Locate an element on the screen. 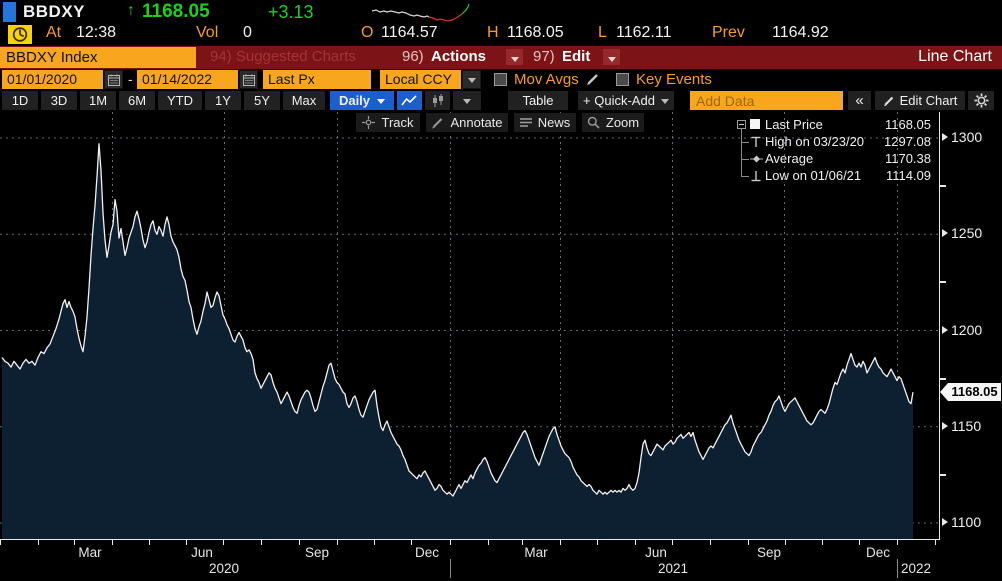 The width and height of the screenshot is (1002, 581). last-price-tag-value: 1168.05 is located at coordinates (974, 392).